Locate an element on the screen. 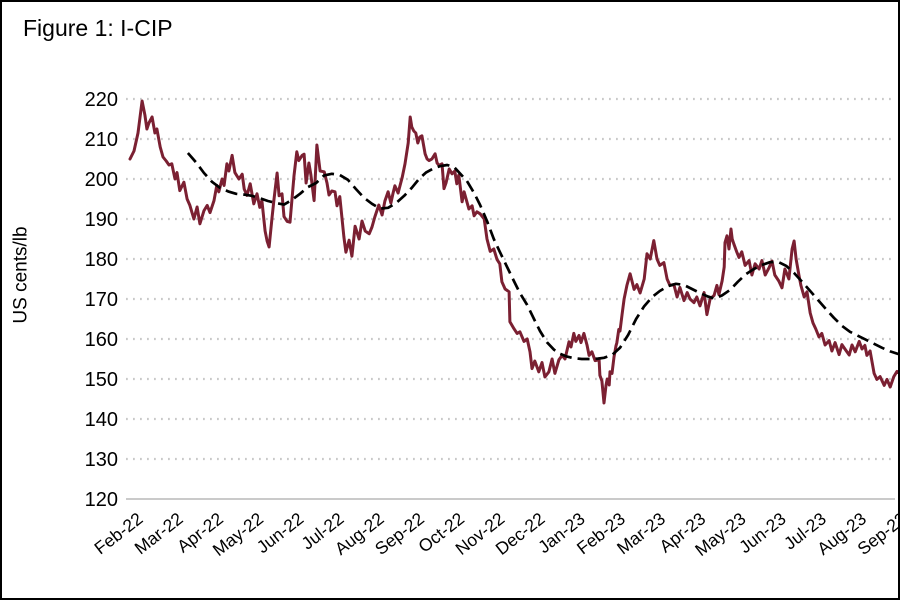  y-tick-label-170: 170 is located at coordinates (101, 300).